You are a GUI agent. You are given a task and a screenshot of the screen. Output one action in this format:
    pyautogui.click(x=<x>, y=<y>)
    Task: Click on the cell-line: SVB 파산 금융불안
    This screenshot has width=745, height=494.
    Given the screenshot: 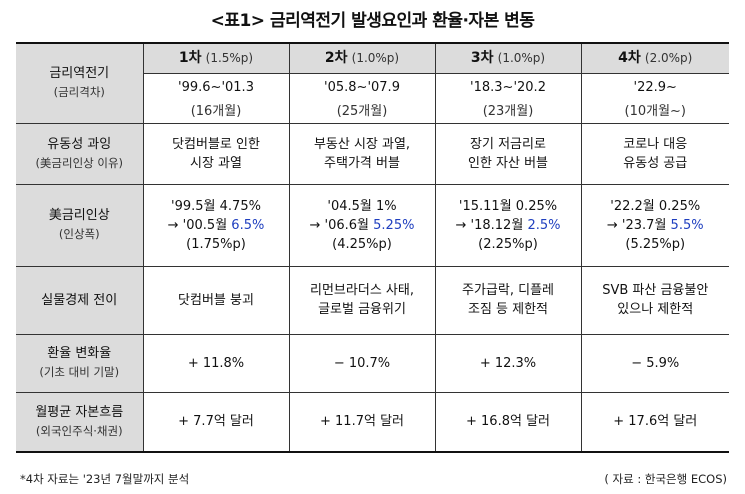 What is the action you would take?
    pyautogui.click(x=655, y=290)
    